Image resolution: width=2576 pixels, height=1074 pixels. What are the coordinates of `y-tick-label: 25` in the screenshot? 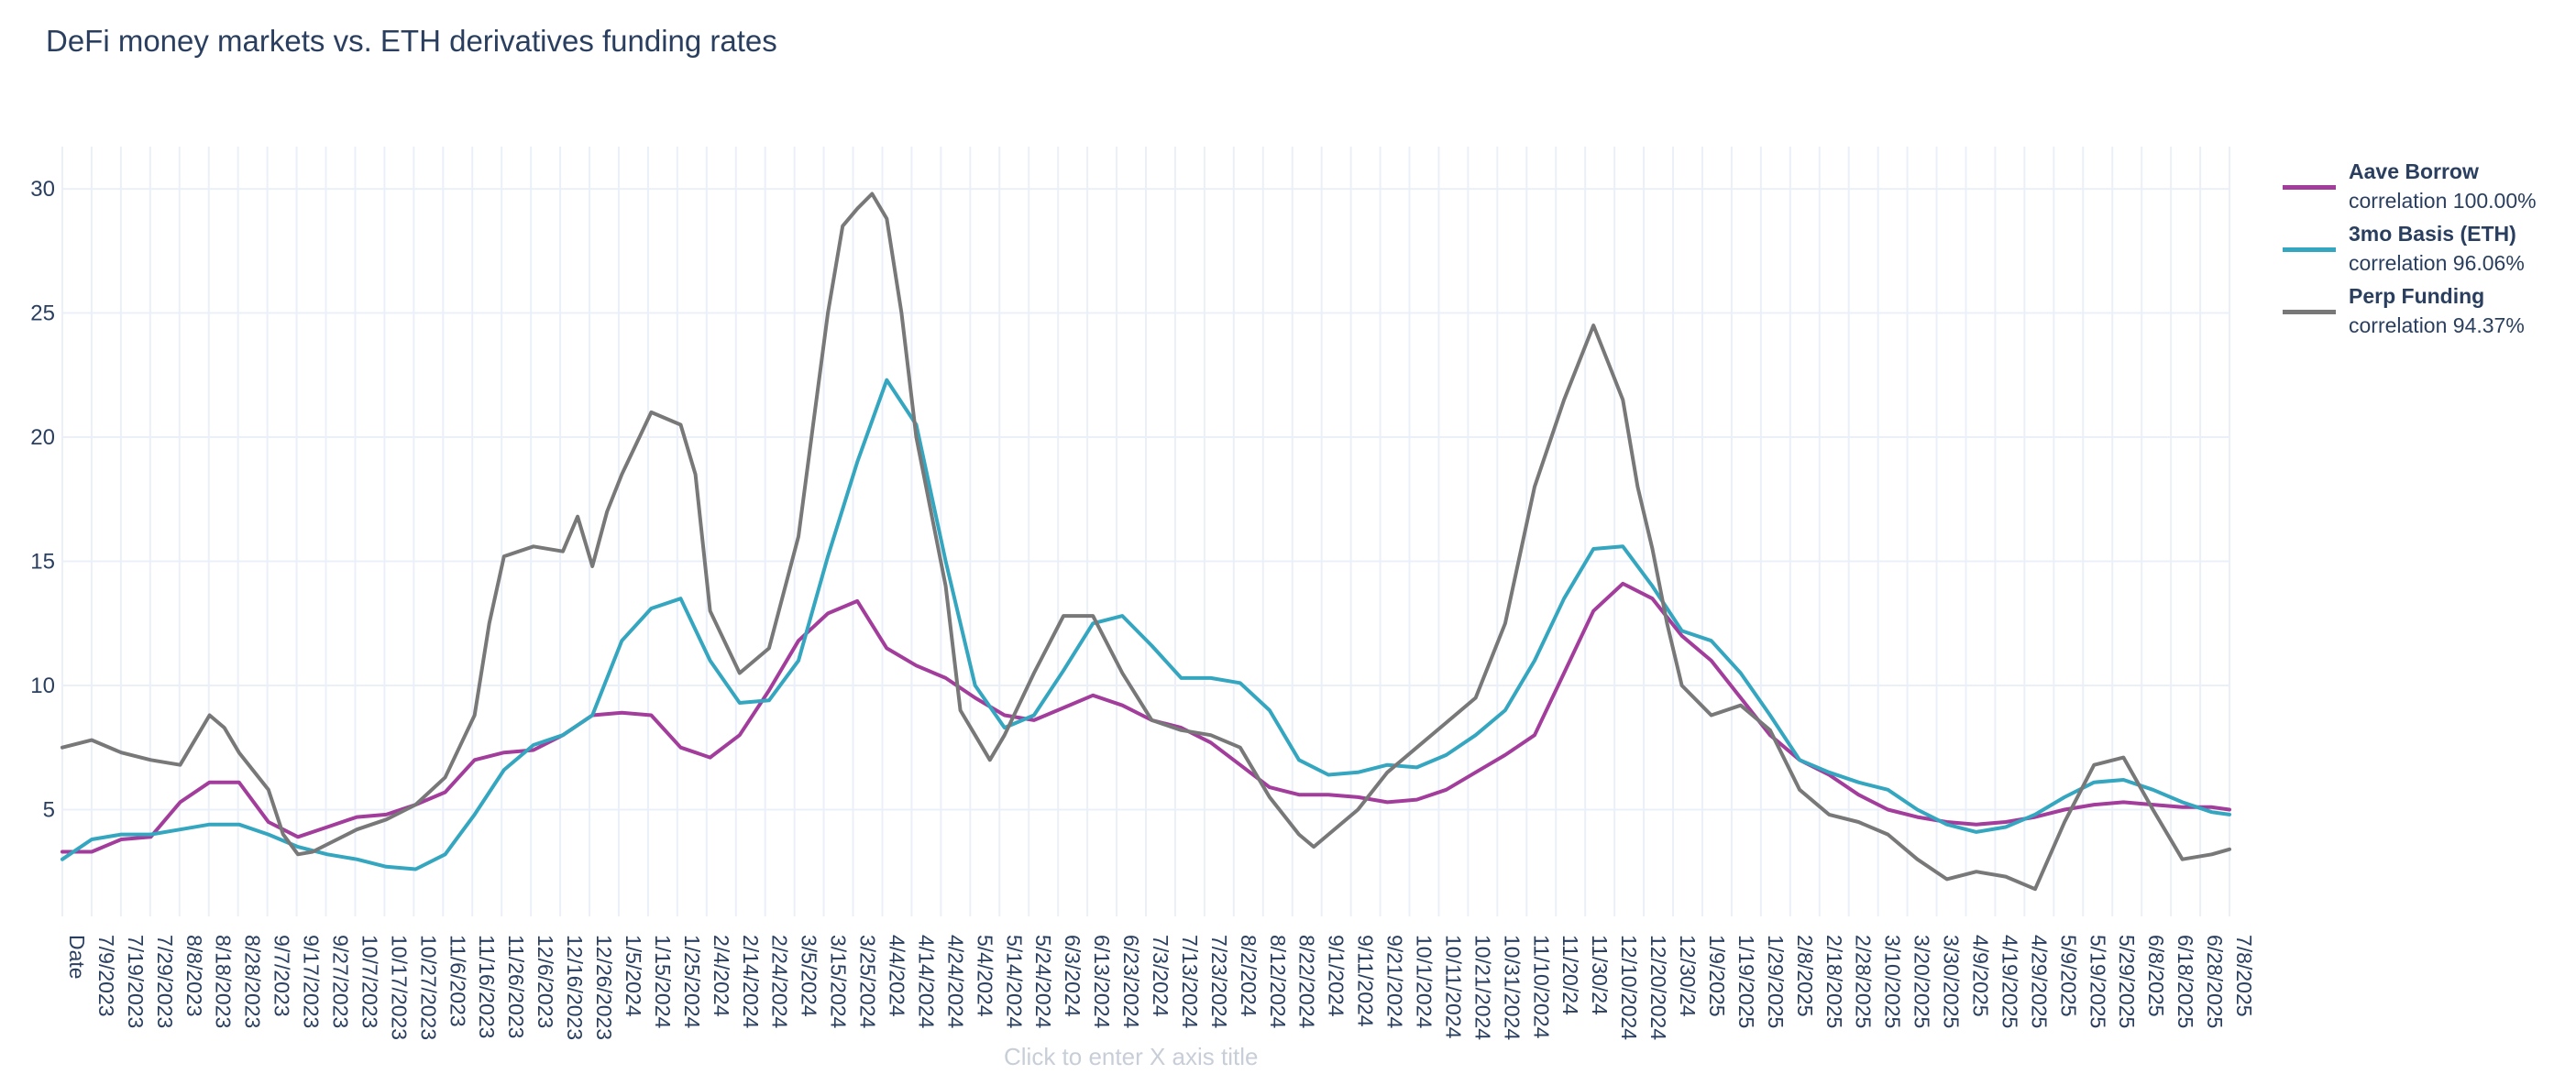 It's located at (42, 314).